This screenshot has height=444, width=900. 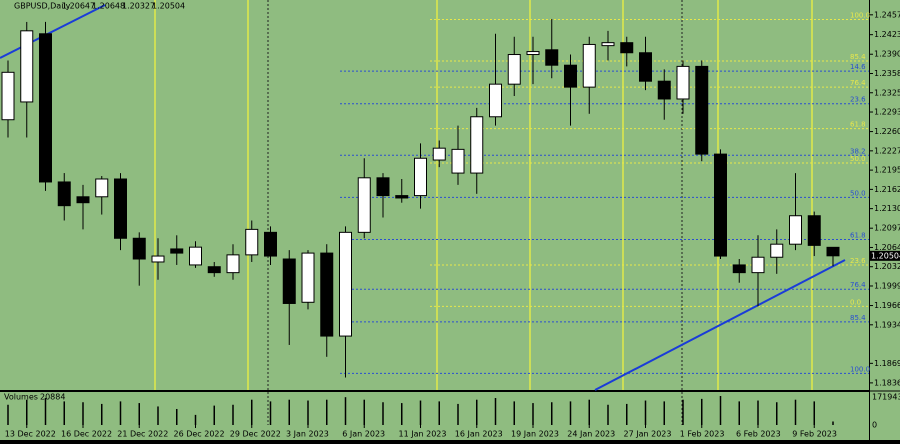 I want to click on y-tick-label: 1.21300, so click(x=887, y=208).